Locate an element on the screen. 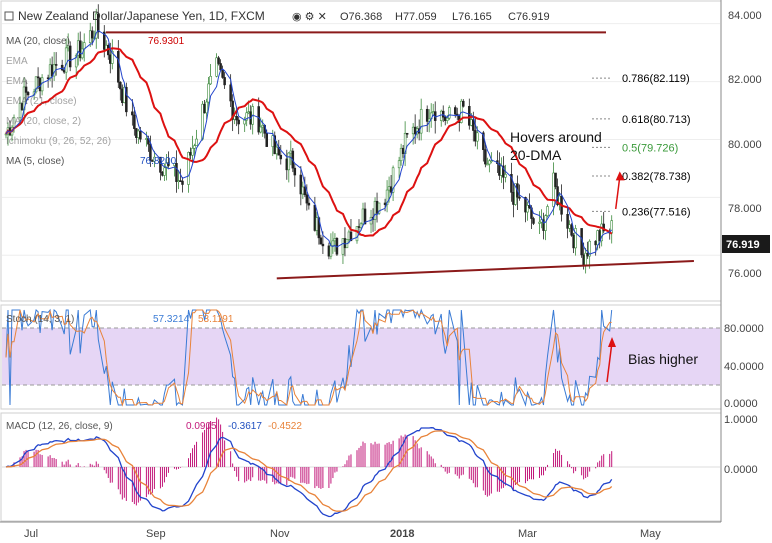  fib-level-label: 0.5(79.726) is located at coordinates (650, 148).